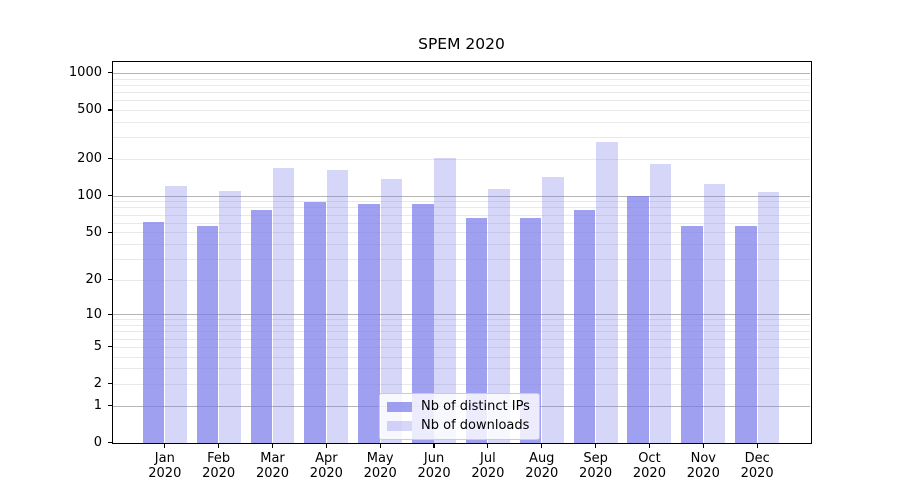 This screenshot has width=900, height=500. I want to click on bar-distinct-ips-jan, so click(153, 332).